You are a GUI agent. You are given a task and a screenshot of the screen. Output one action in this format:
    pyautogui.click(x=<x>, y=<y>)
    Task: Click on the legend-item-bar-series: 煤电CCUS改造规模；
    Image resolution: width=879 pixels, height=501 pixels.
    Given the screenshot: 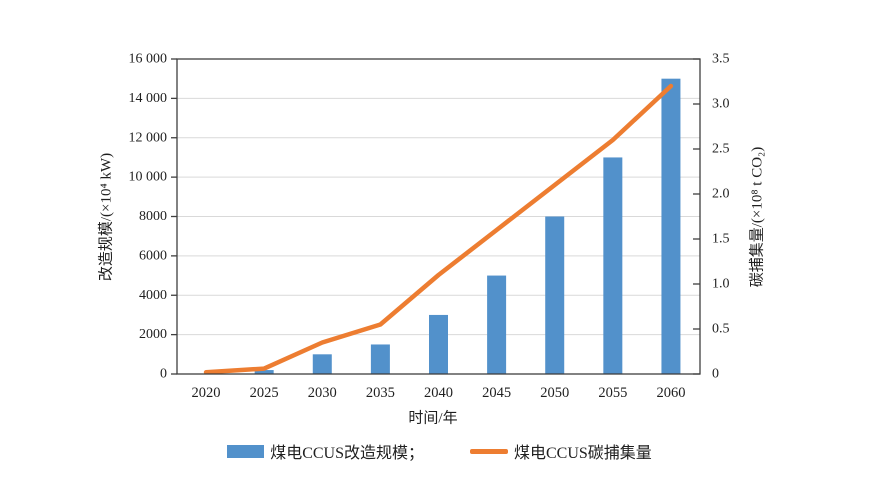 What is the action you would take?
    pyautogui.click(x=325, y=451)
    